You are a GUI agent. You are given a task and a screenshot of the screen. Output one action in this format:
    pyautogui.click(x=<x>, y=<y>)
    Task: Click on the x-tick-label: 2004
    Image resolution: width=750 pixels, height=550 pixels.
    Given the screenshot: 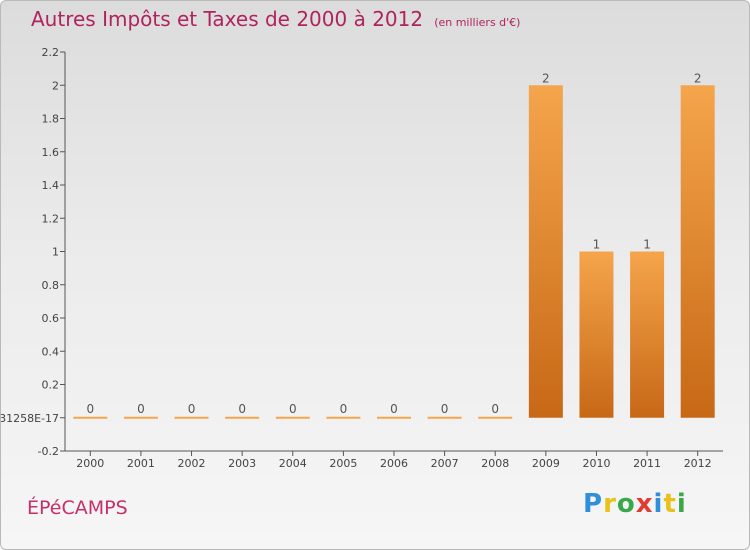 What is the action you would take?
    pyautogui.click(x=293, y=463)
    